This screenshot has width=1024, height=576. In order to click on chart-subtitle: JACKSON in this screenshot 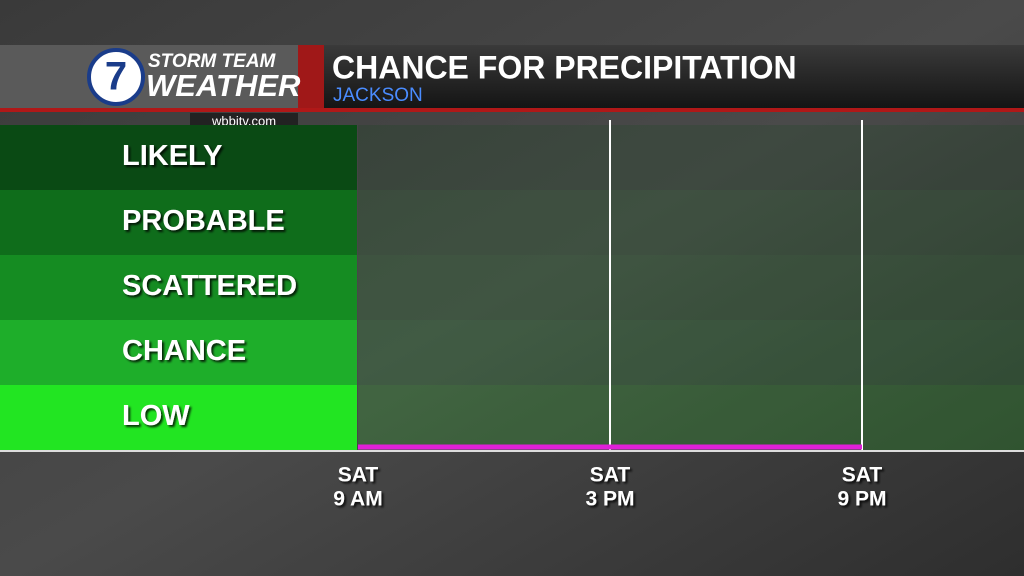, I will do `click(378, 95)`.